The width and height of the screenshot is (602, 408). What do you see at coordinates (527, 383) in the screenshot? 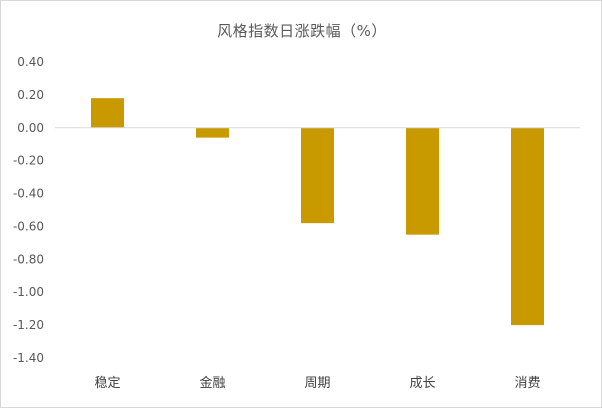
I see `category-label: 消费` at bounding box center [527, 383].